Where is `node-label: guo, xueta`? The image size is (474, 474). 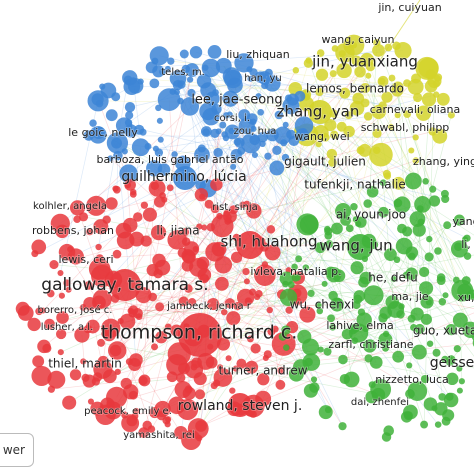 node-label: guo, xueta is located at coordinates (443, 331).